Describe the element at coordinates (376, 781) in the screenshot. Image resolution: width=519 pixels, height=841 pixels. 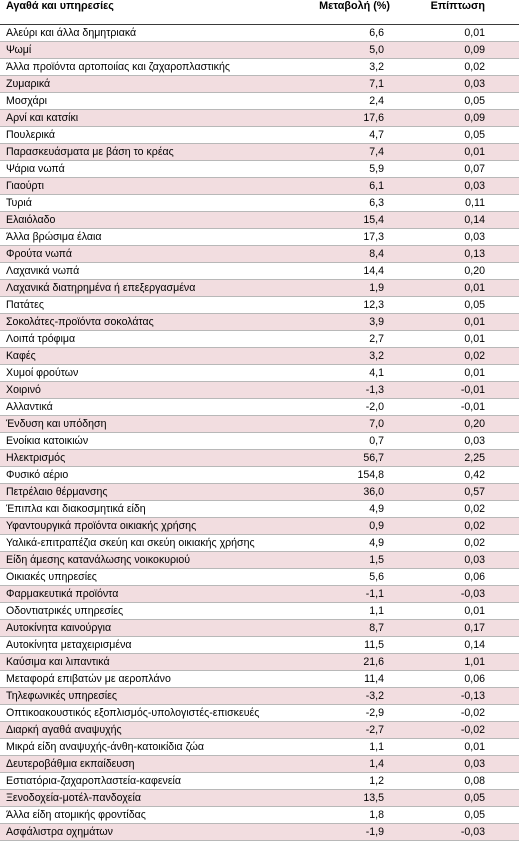
I see `row-change-value: 1,2` at that location.